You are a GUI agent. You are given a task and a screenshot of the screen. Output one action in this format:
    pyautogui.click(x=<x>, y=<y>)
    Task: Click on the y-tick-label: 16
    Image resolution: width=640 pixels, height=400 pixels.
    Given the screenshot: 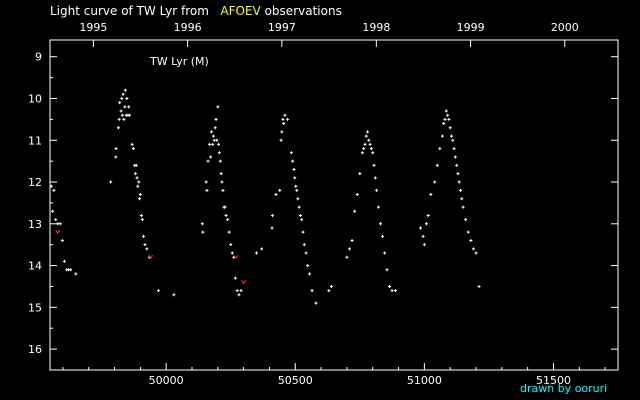 What is the action you would take?
    pyautogui.click(x=35, y=349)
    